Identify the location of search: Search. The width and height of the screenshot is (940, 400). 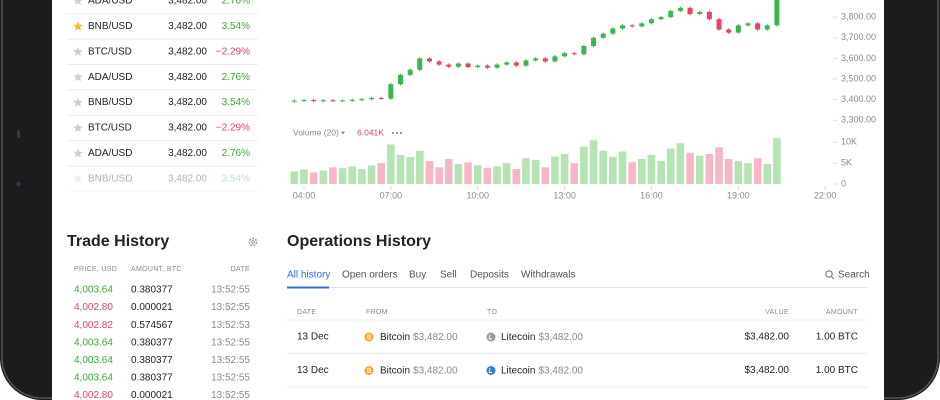
(847, 275).